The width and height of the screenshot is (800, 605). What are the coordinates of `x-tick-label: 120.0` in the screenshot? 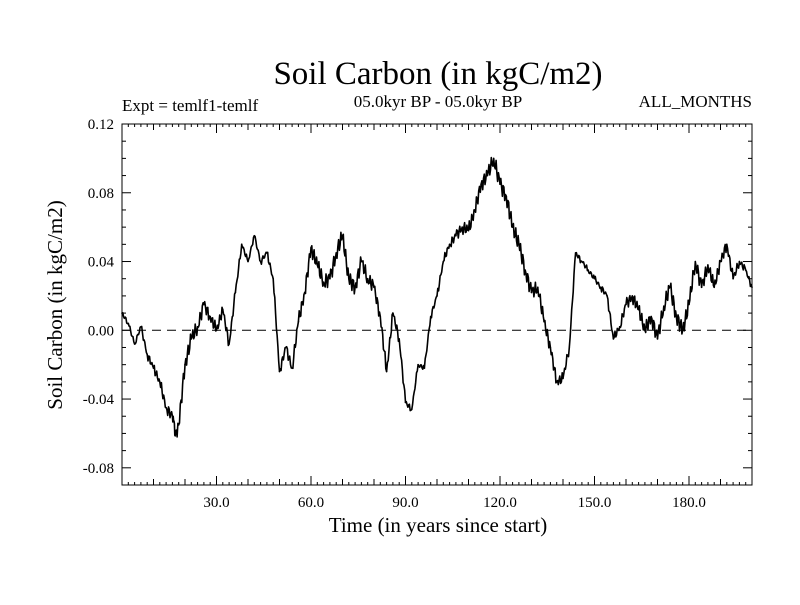 It's located at (500, 503).